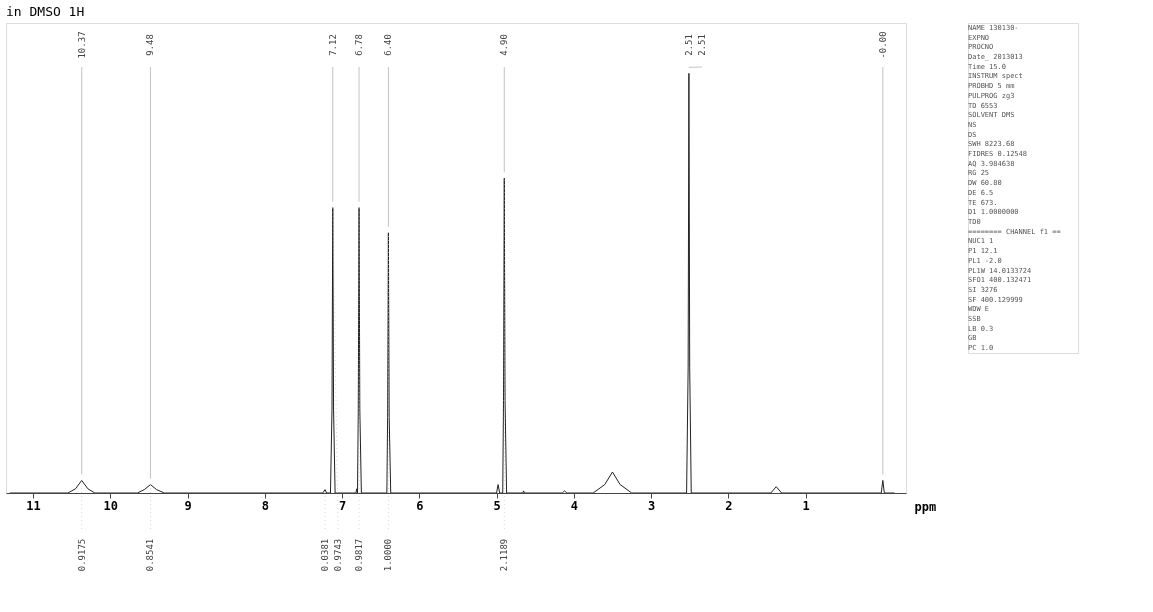  What do you see at coordinates (504, 555) in the screenshot?
I see `annotation: 2.1189` at bounding box center [504, 555].